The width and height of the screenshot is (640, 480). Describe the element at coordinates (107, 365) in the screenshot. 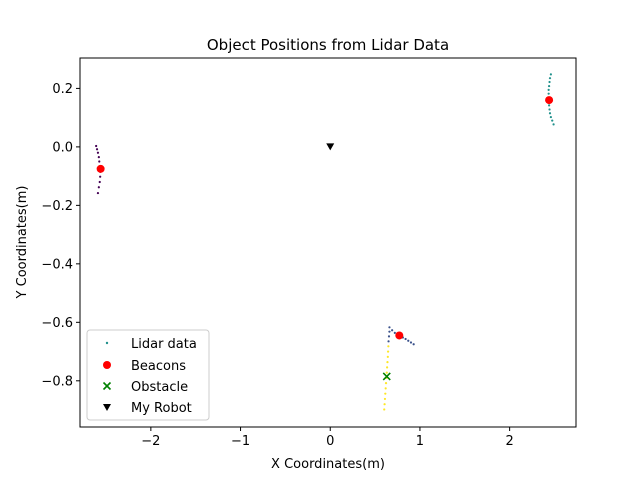

I see `legend-marker-beacons` at that location.